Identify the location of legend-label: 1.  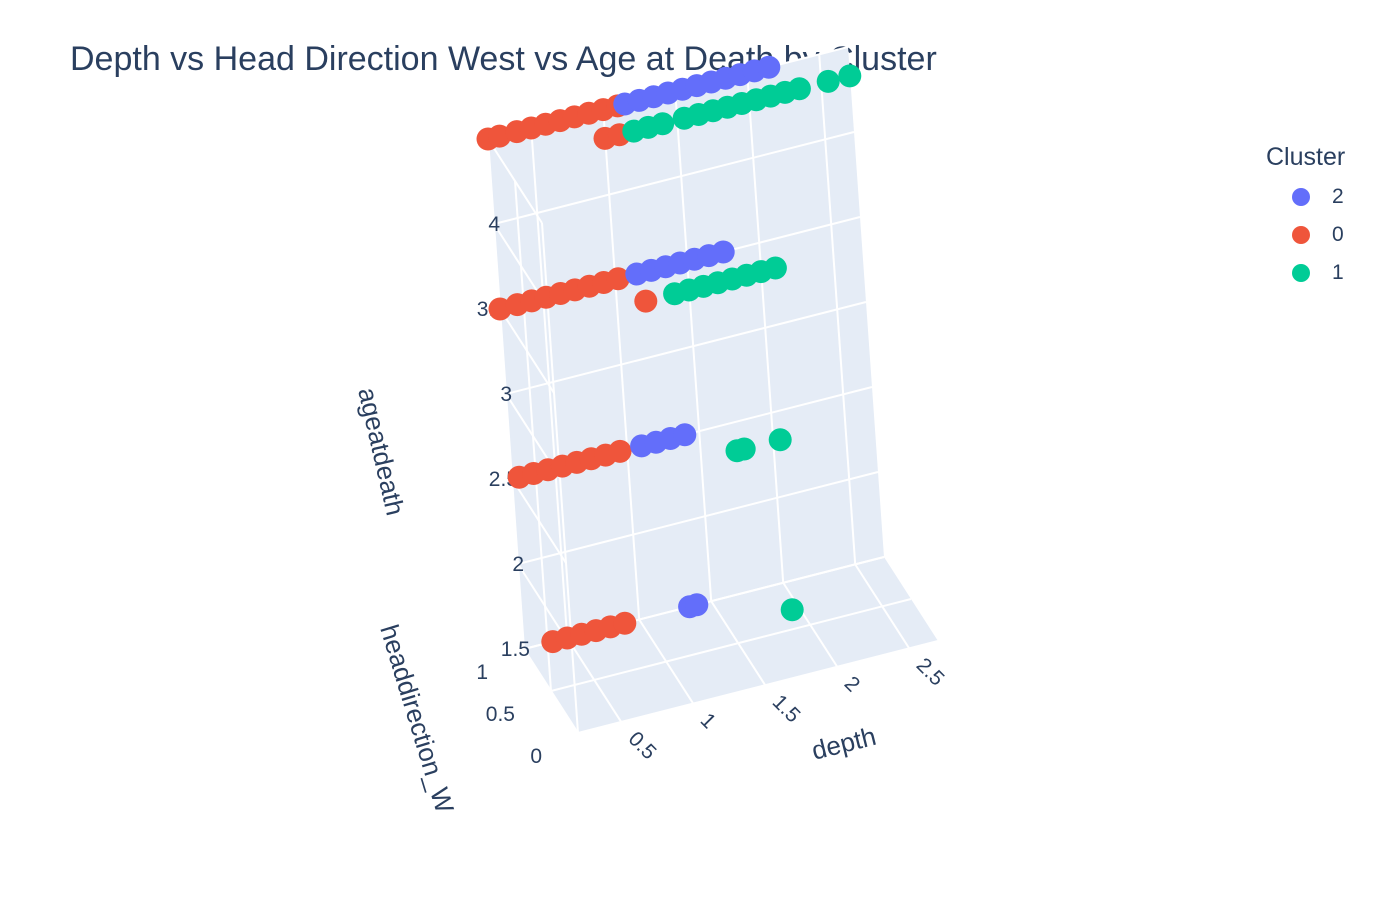
(1338, 272).